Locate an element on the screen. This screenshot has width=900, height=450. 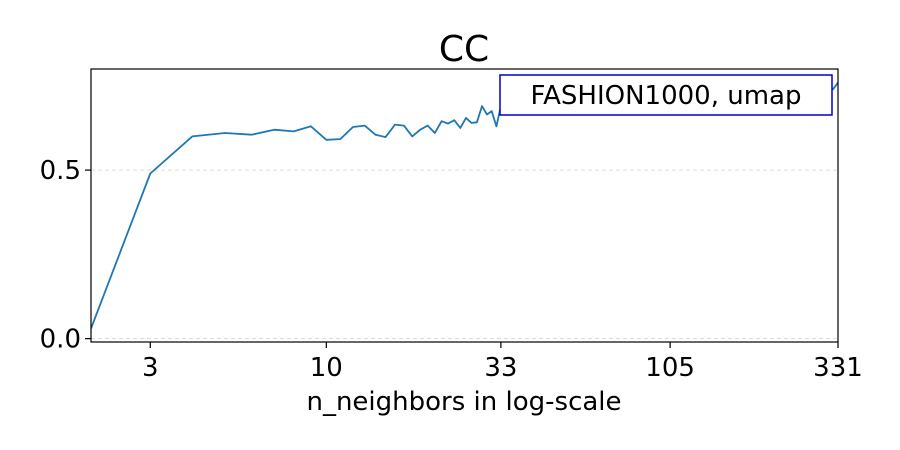
y-axis-ticks: 0.0 0.5 is located at coordinates (65, 255).